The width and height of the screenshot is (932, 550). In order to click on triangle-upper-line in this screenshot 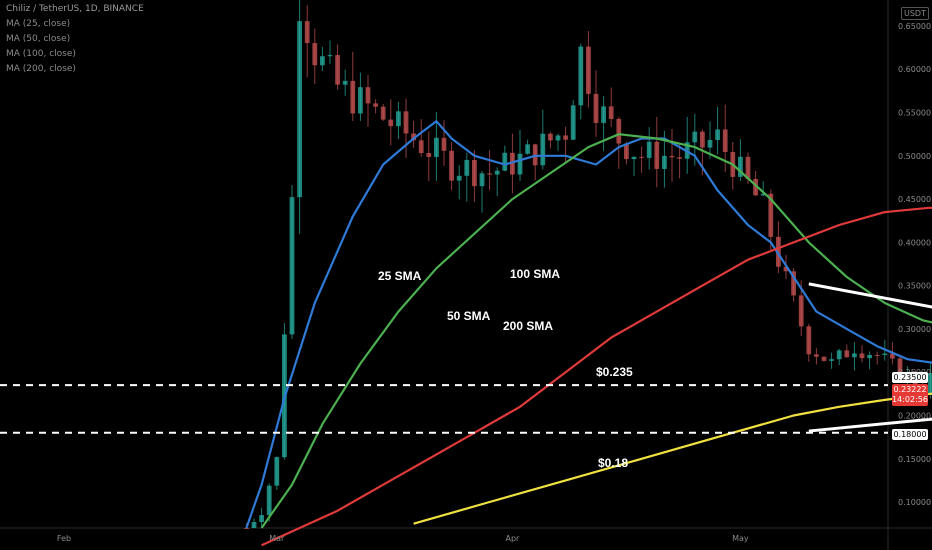, I will do `click(870, 295)`.